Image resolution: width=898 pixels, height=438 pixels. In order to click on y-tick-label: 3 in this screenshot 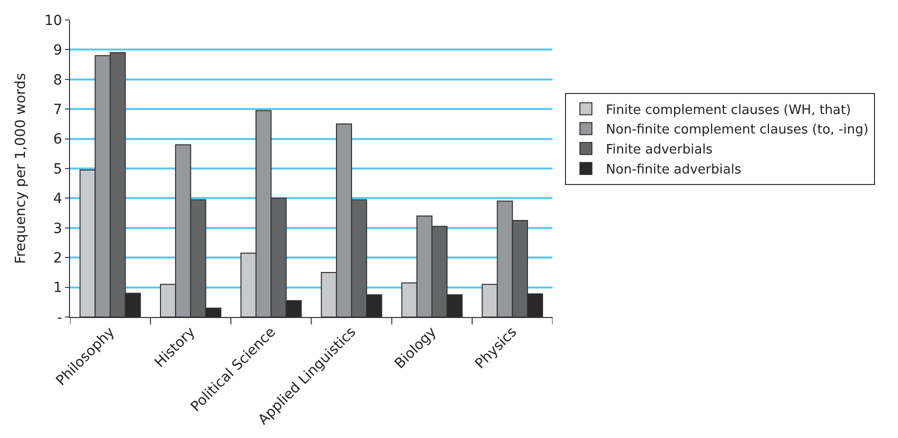, I will do `click(57, 228)`.